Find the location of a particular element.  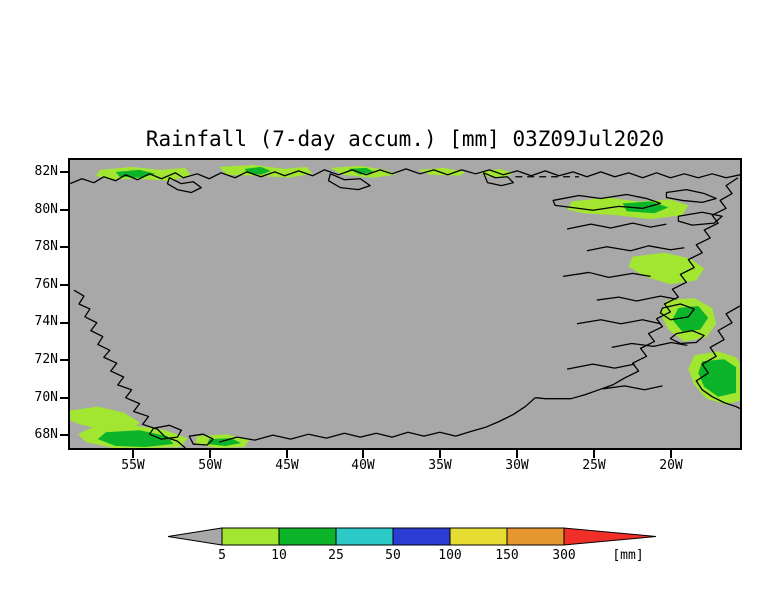

lon-label: 35W is located at coordinates (440, 465).